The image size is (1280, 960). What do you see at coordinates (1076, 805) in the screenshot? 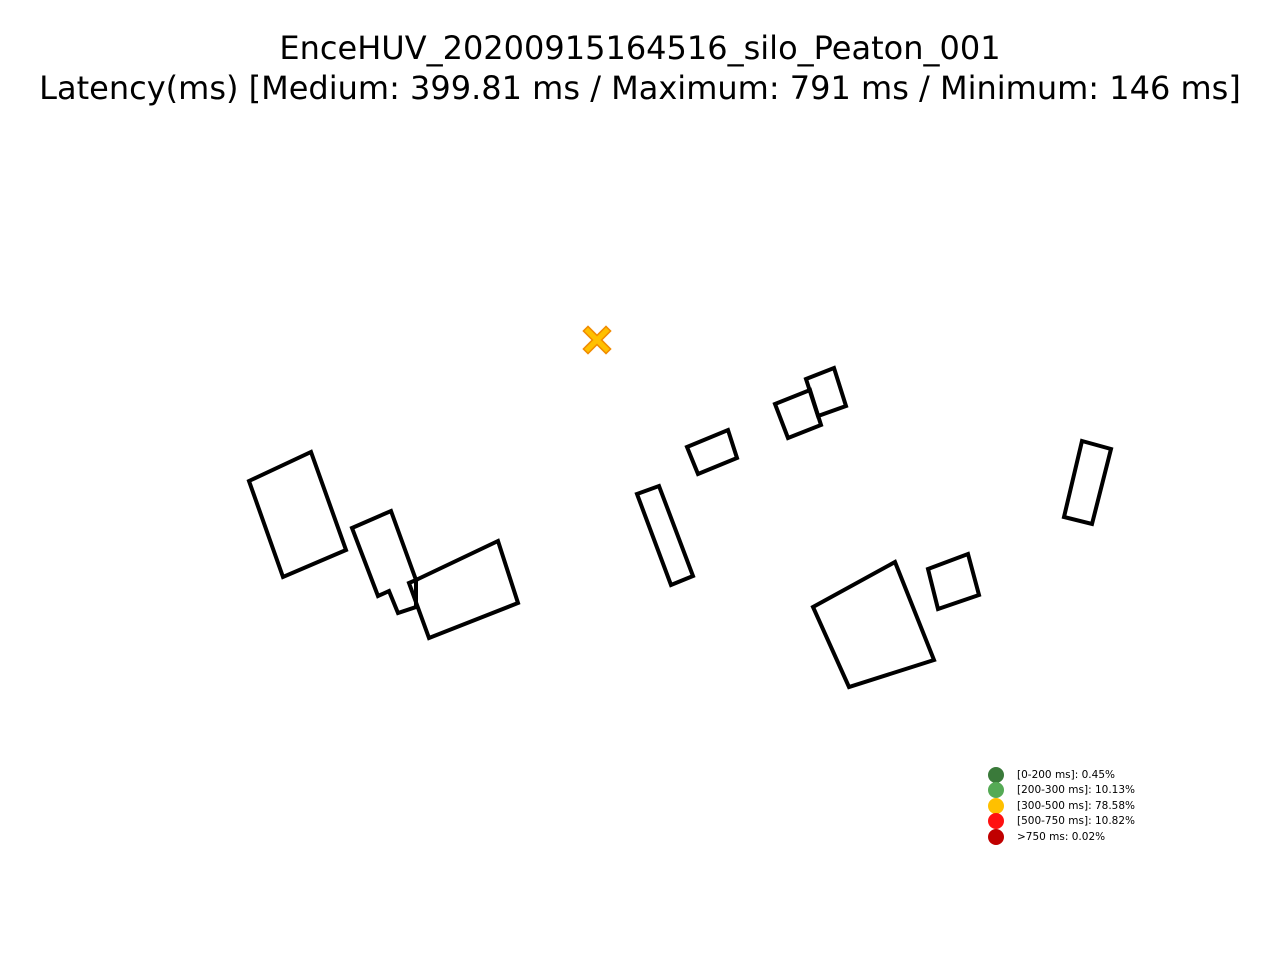
I see `legend-label: [300-500 ms]: 78.58%` at bounding box center [1076, 805].